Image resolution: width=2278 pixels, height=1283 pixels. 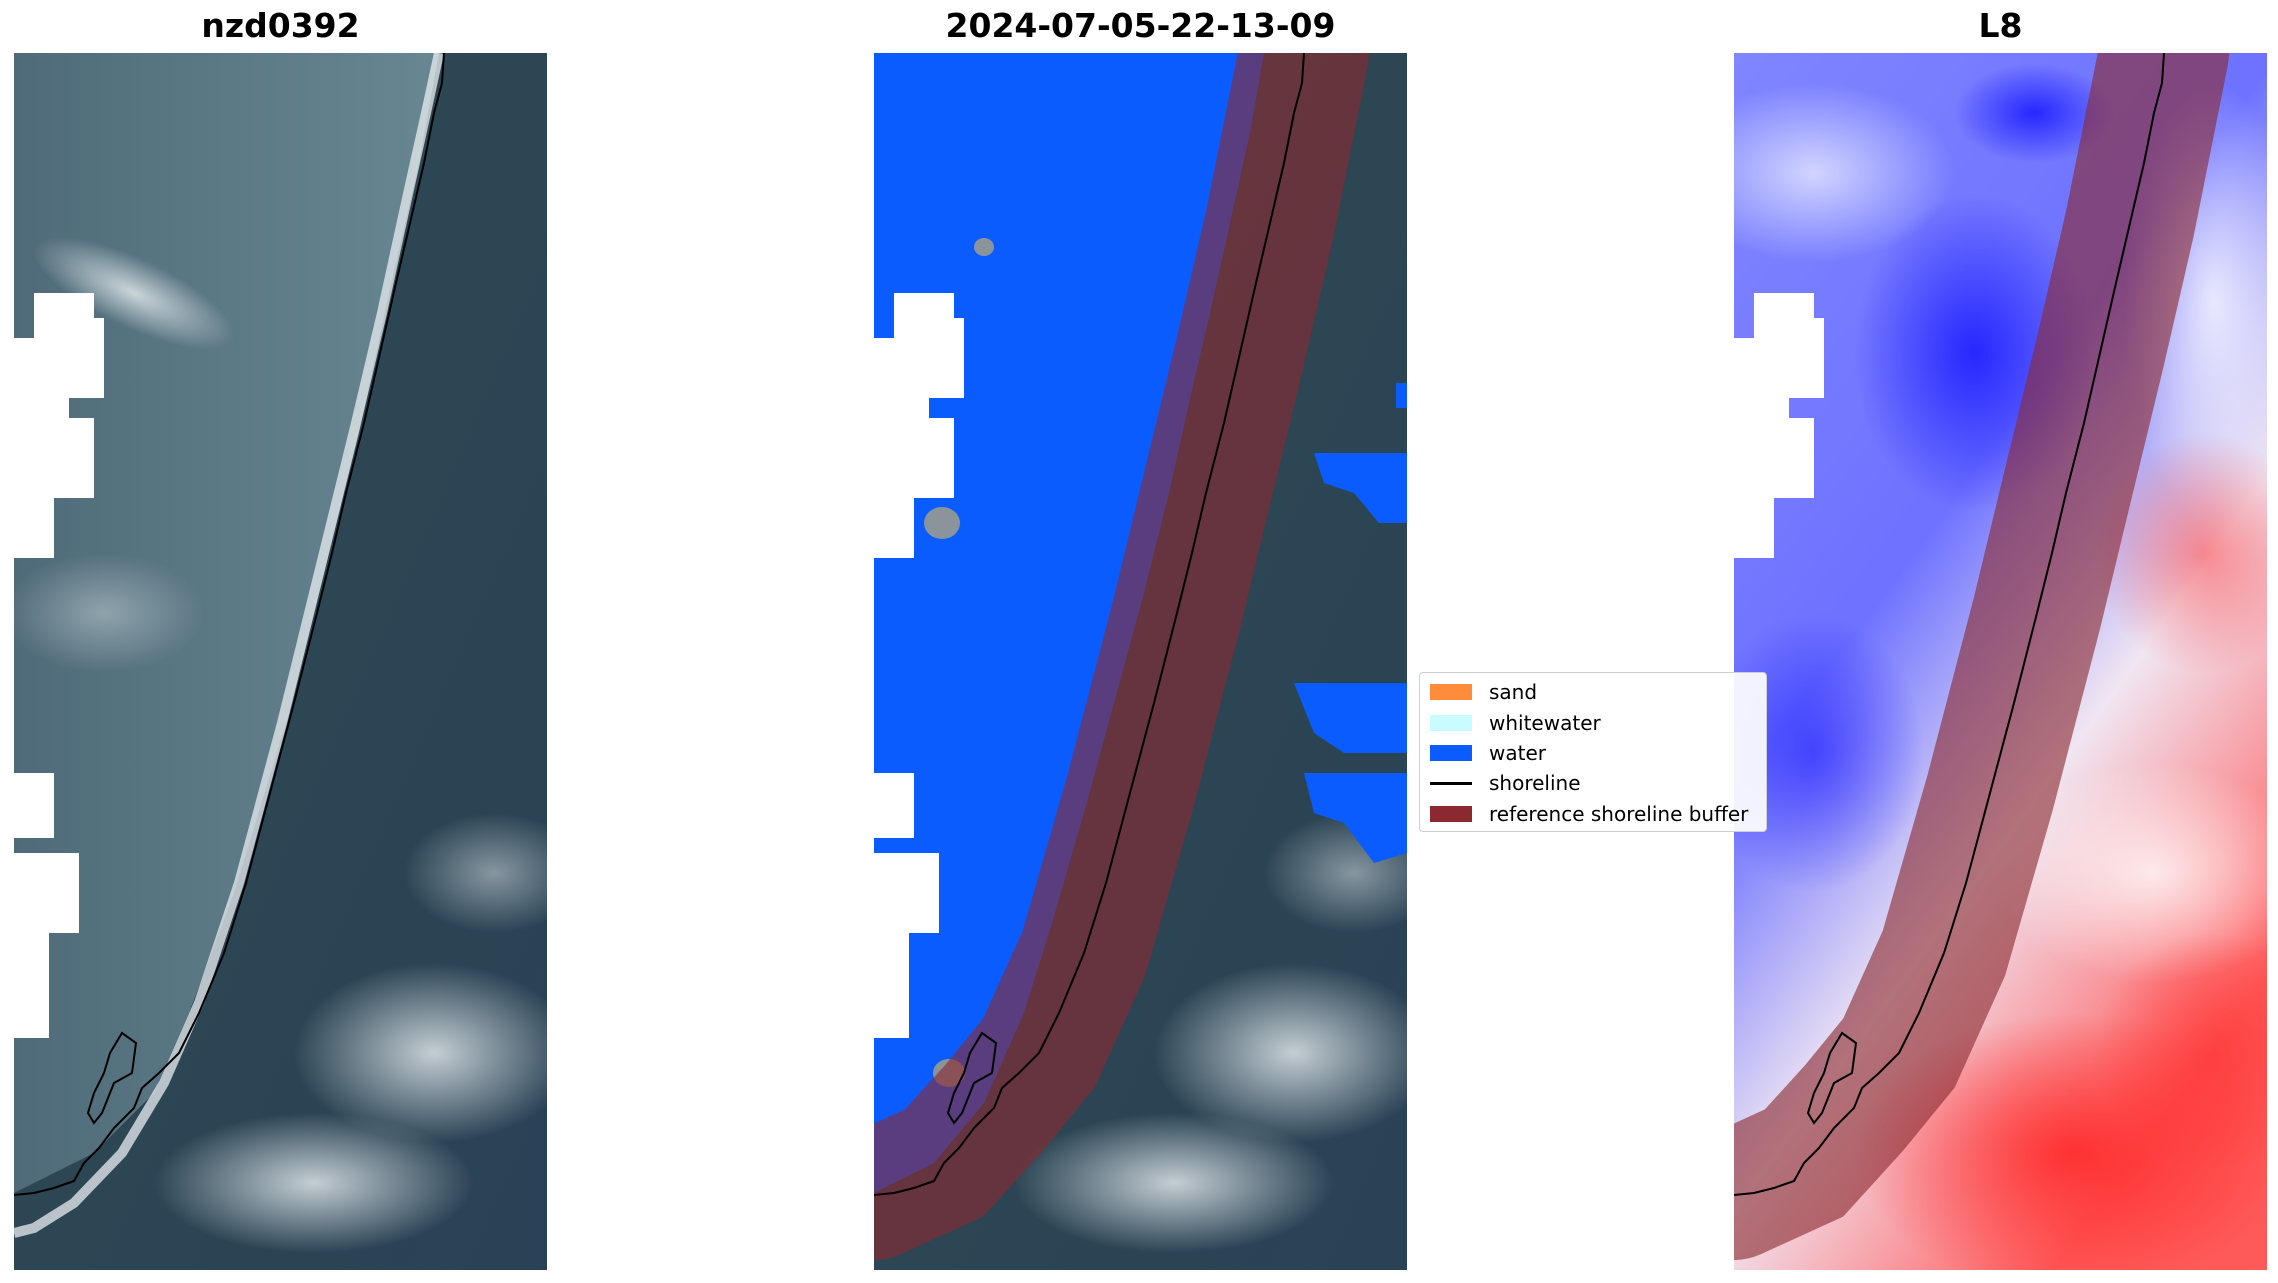 I want to click on panel-title-middle: 2024-07-05-22-13-09, so click(x=1140, y=25).